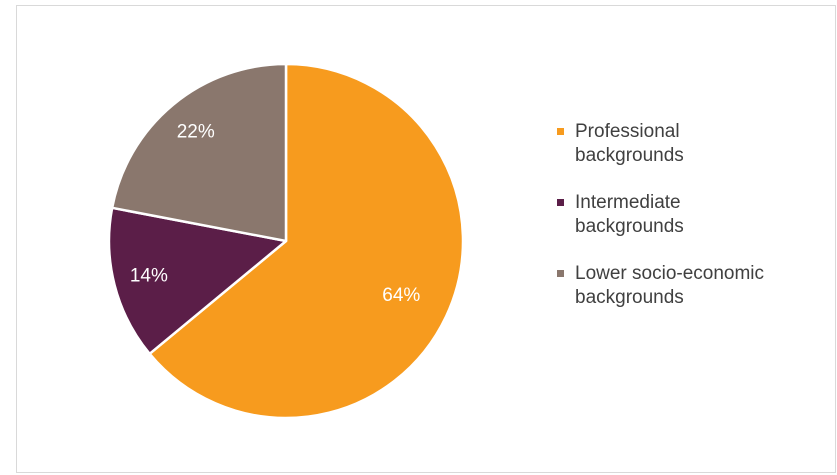  I want to click on legend-label-professional: Professional backgrounds, so click(629, 143).